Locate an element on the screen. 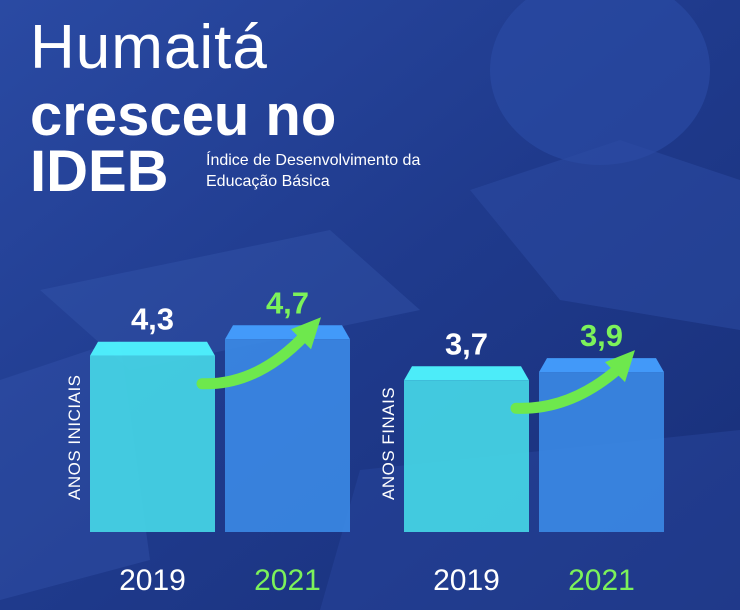 The image size is (740, 610). value-label-2021: 4,7 is located at coordinates (287, 302).